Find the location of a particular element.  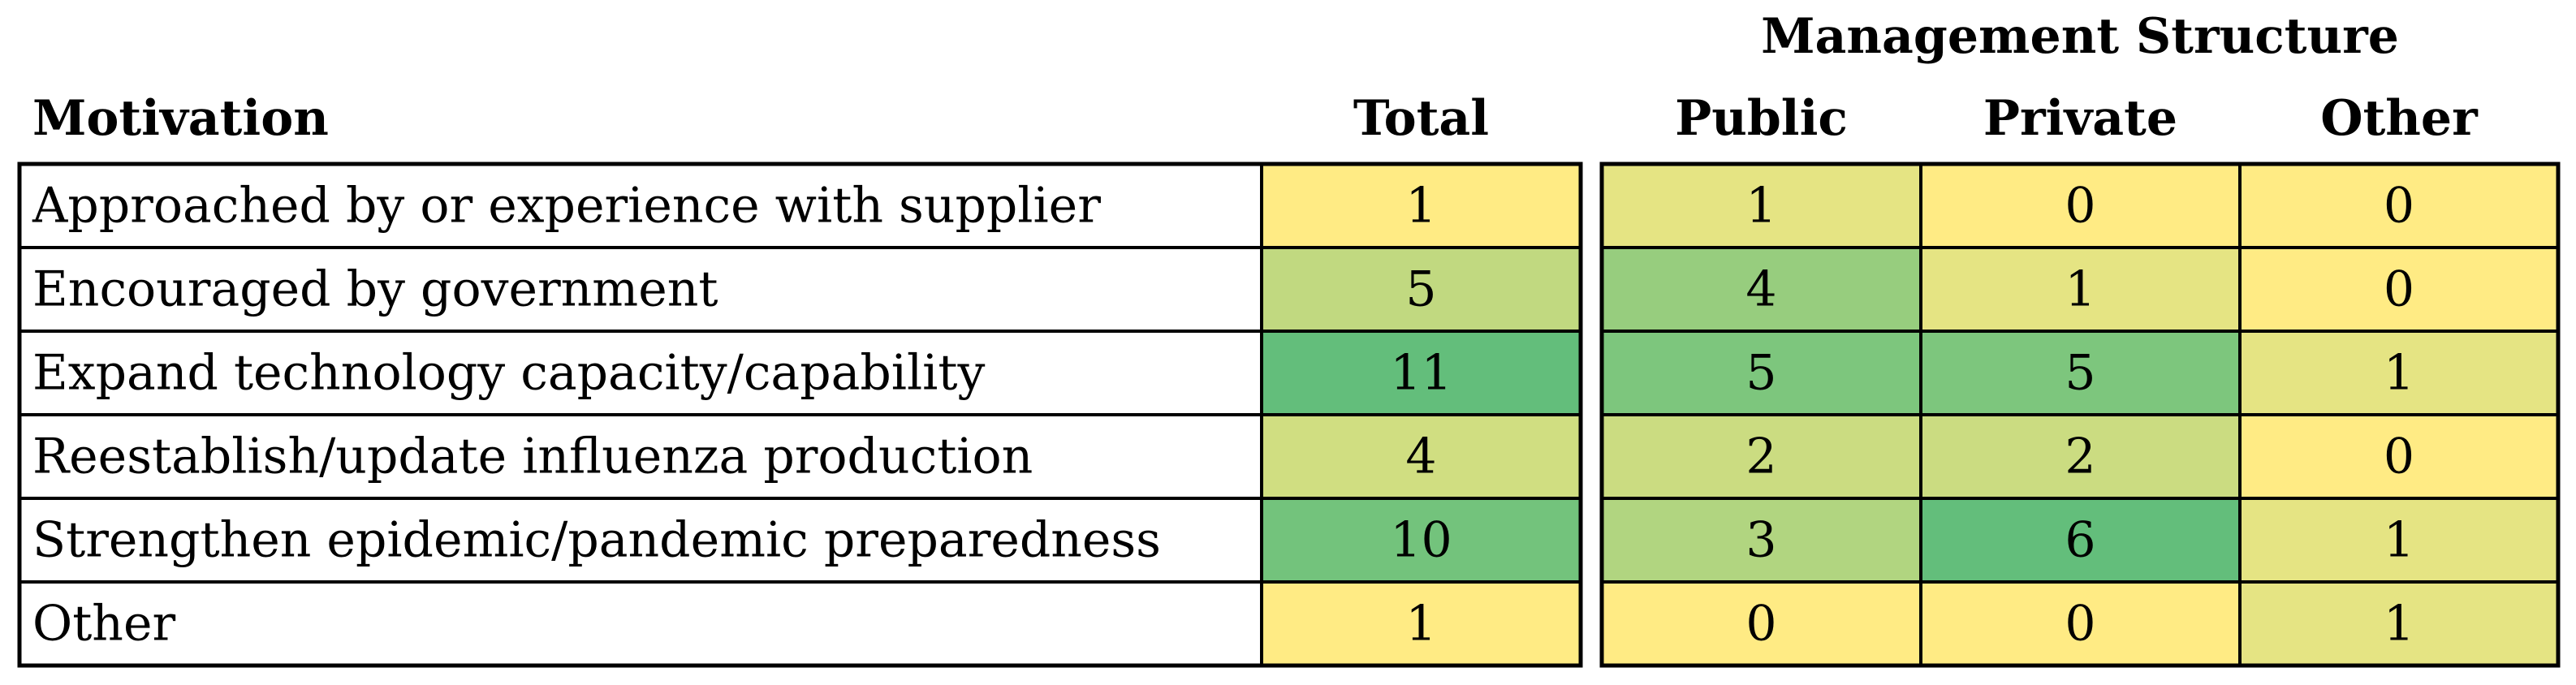

column-header: Other is located at coordinates (2399, 118).